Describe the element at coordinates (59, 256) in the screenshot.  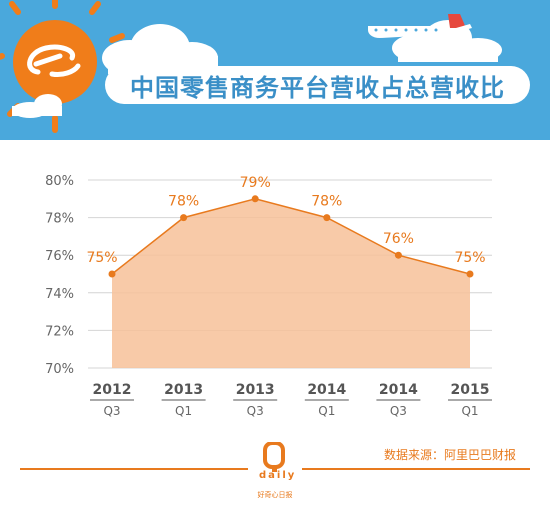
I see `y-tick-label: 76%` at that location.